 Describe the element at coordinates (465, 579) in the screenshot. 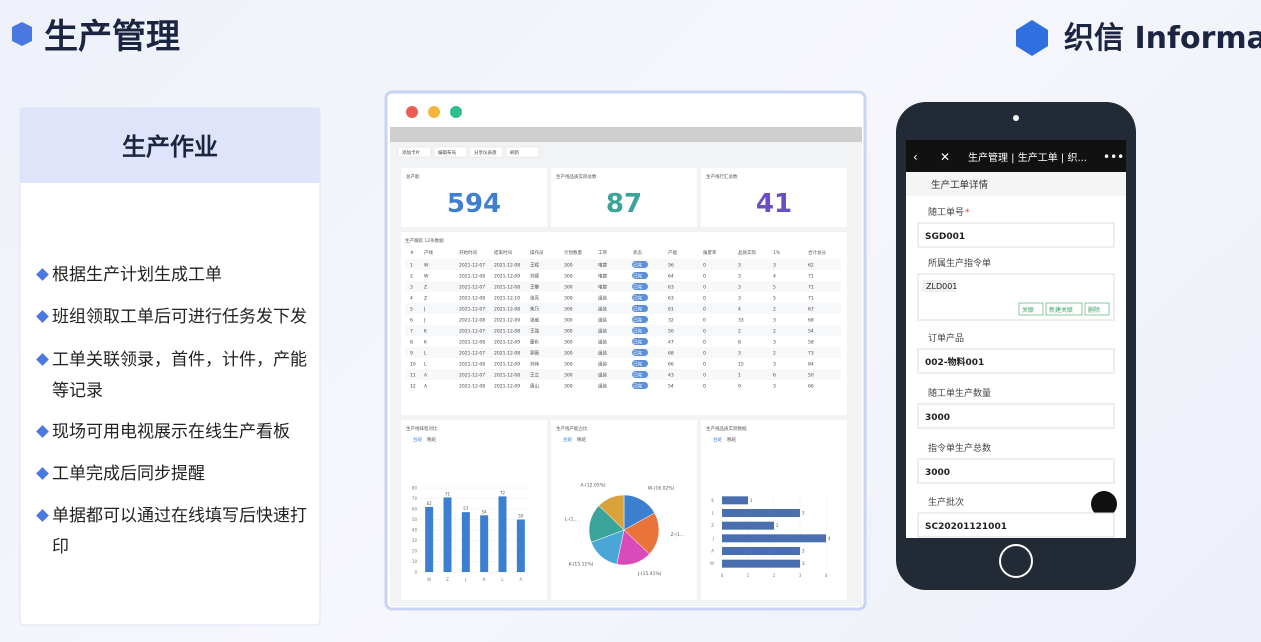

I see `x-tick-label: J` at that location.